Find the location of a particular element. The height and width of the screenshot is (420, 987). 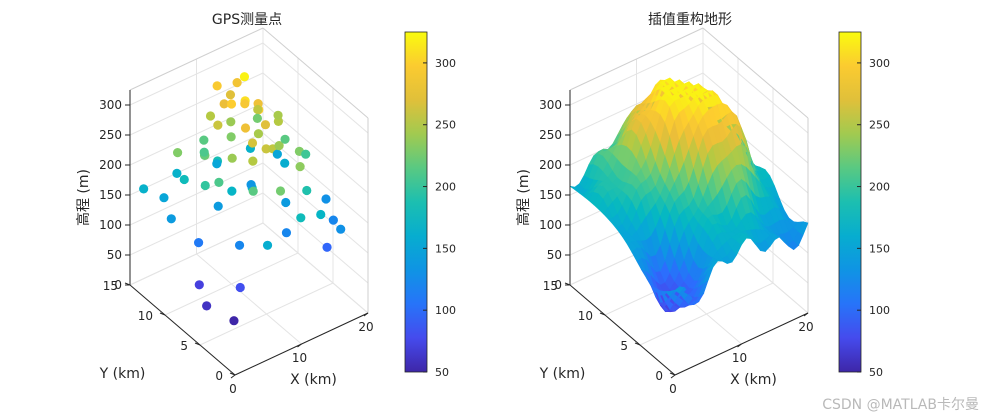

surface-patch is located at coordinates (803, 228).